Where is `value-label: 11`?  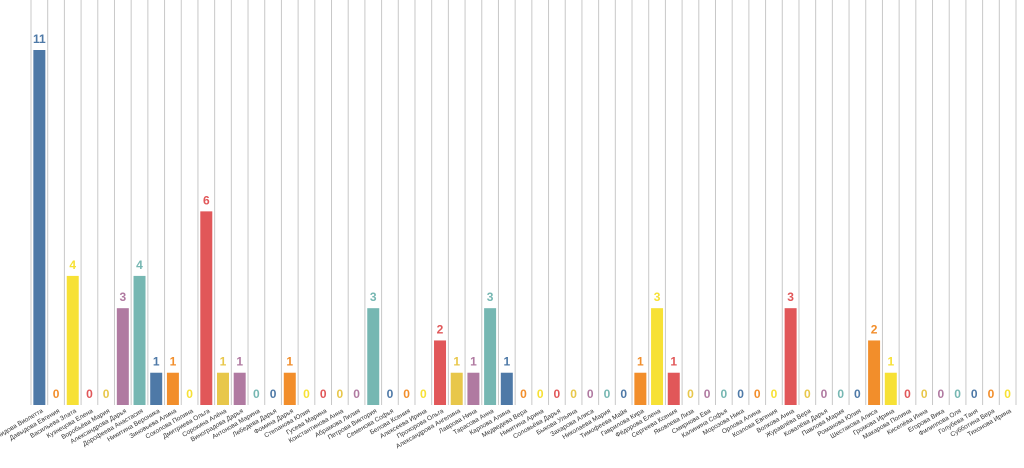
value-label: 11 is located at coordinates (39, 39).